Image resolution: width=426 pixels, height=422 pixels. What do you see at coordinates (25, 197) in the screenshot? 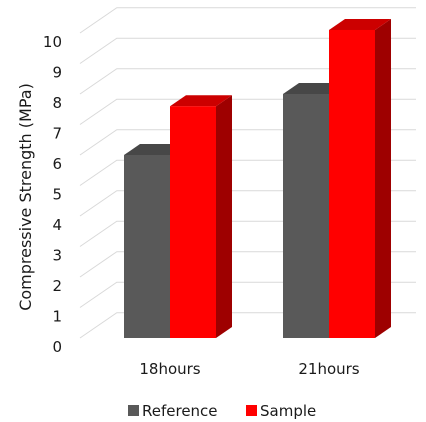
I see `y-axis-label: Compressive Strength (MPa)` at bounding box center [25, 197].